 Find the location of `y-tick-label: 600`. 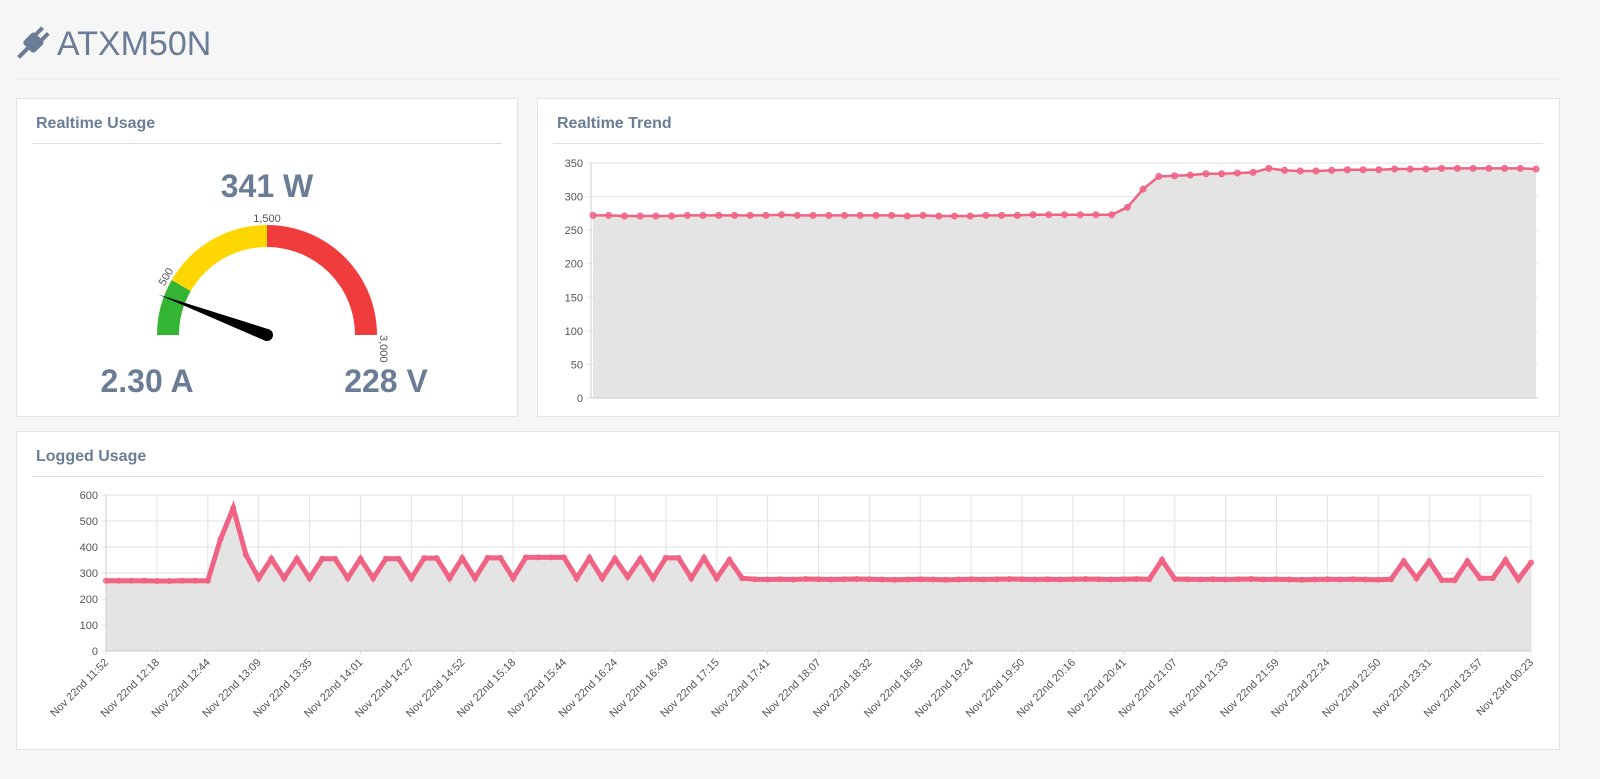

y-tick-label: 600 is located at coordinates (89, 496).